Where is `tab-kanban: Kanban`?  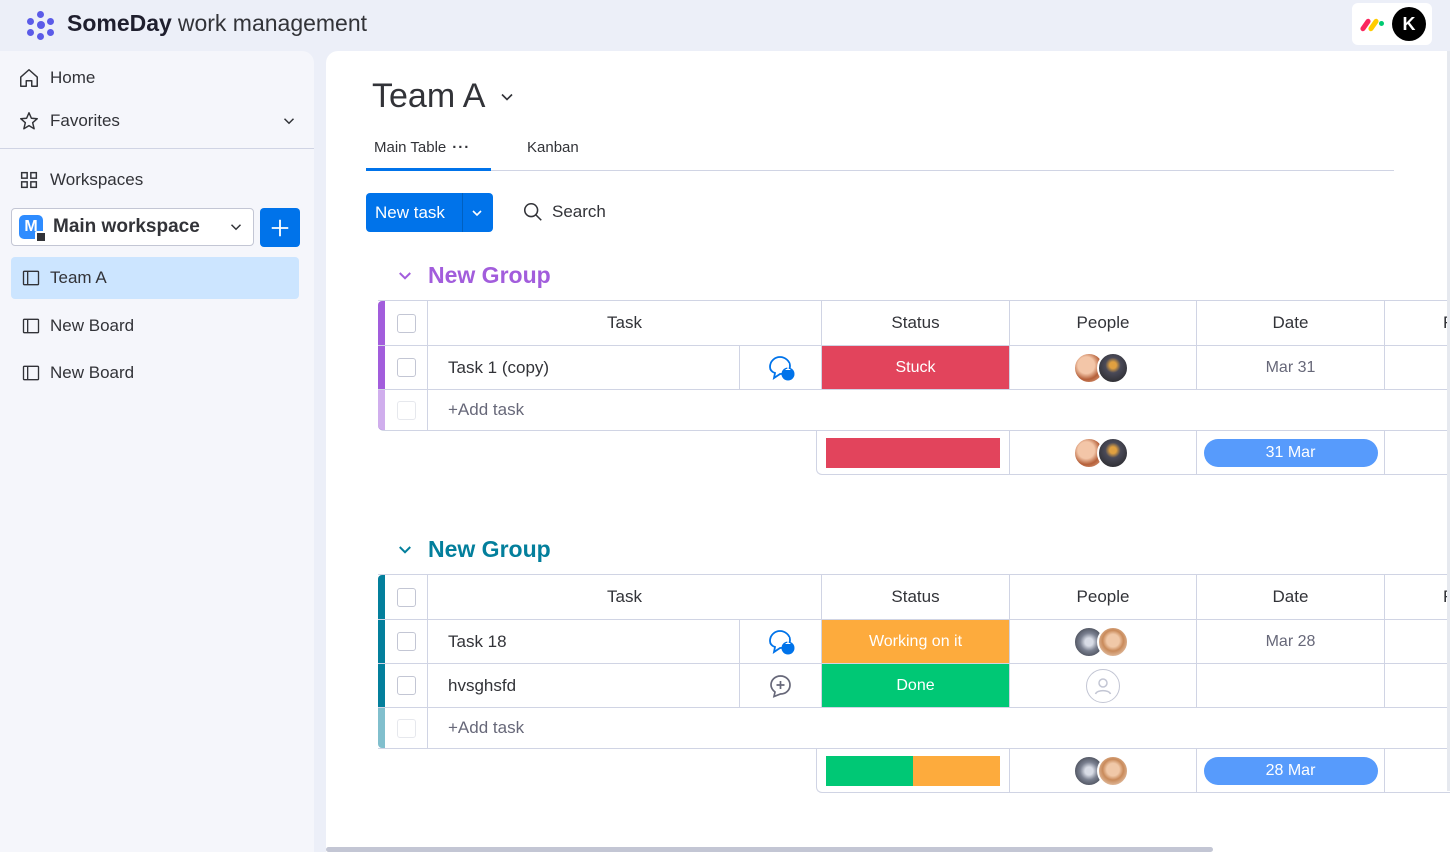 tab-kanban: Kanban is located at coordinates (553, 147).